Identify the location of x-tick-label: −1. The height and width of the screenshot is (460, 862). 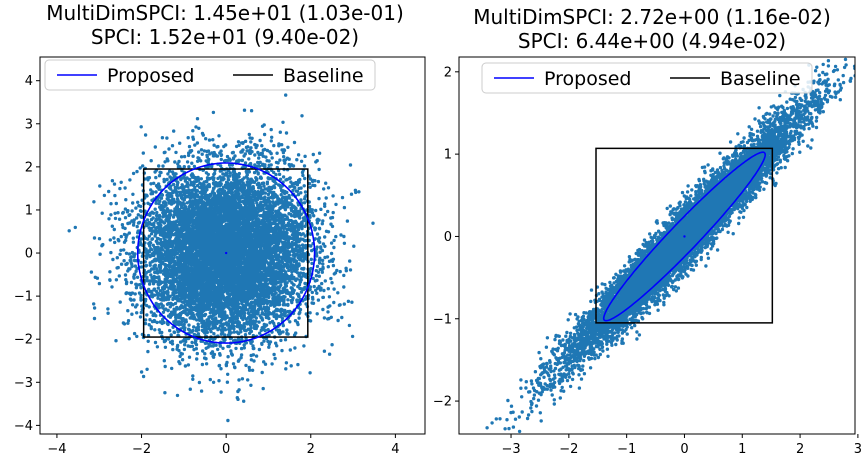
(626, 449).